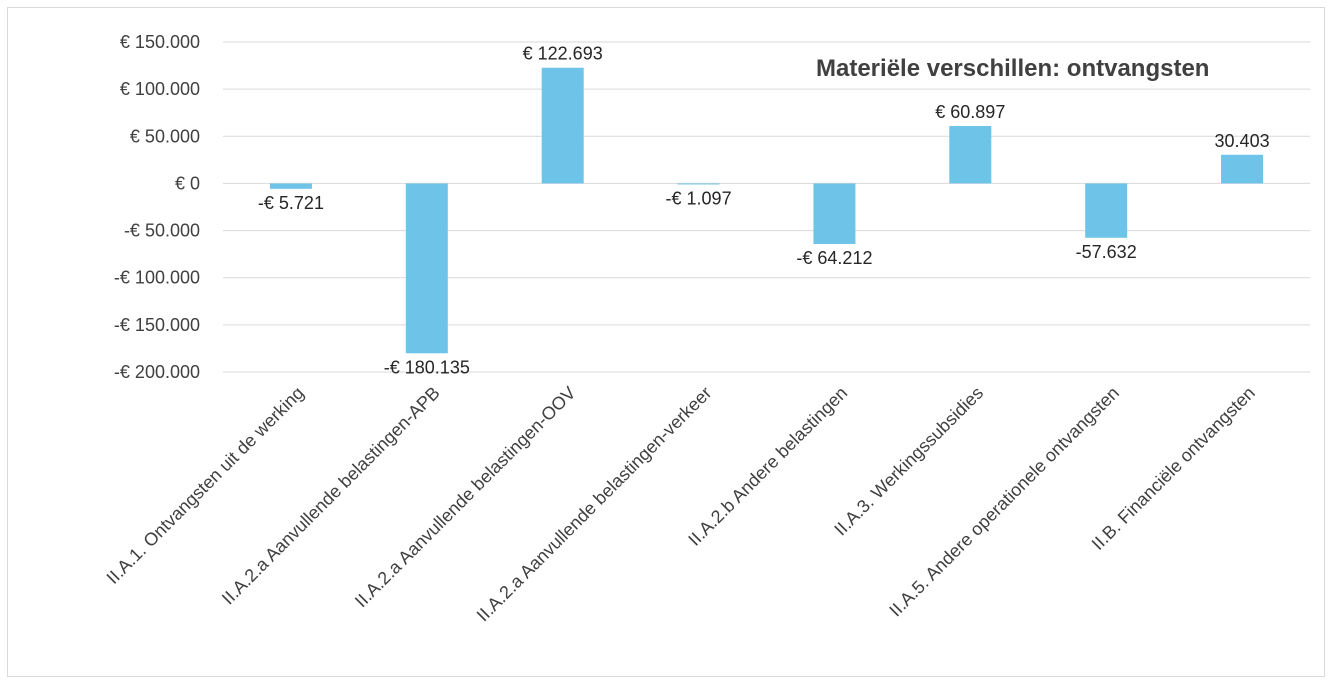 This screenshot has height=684, width=1333. I want to click on data-label: -€ 64.212, so click(834, 258).